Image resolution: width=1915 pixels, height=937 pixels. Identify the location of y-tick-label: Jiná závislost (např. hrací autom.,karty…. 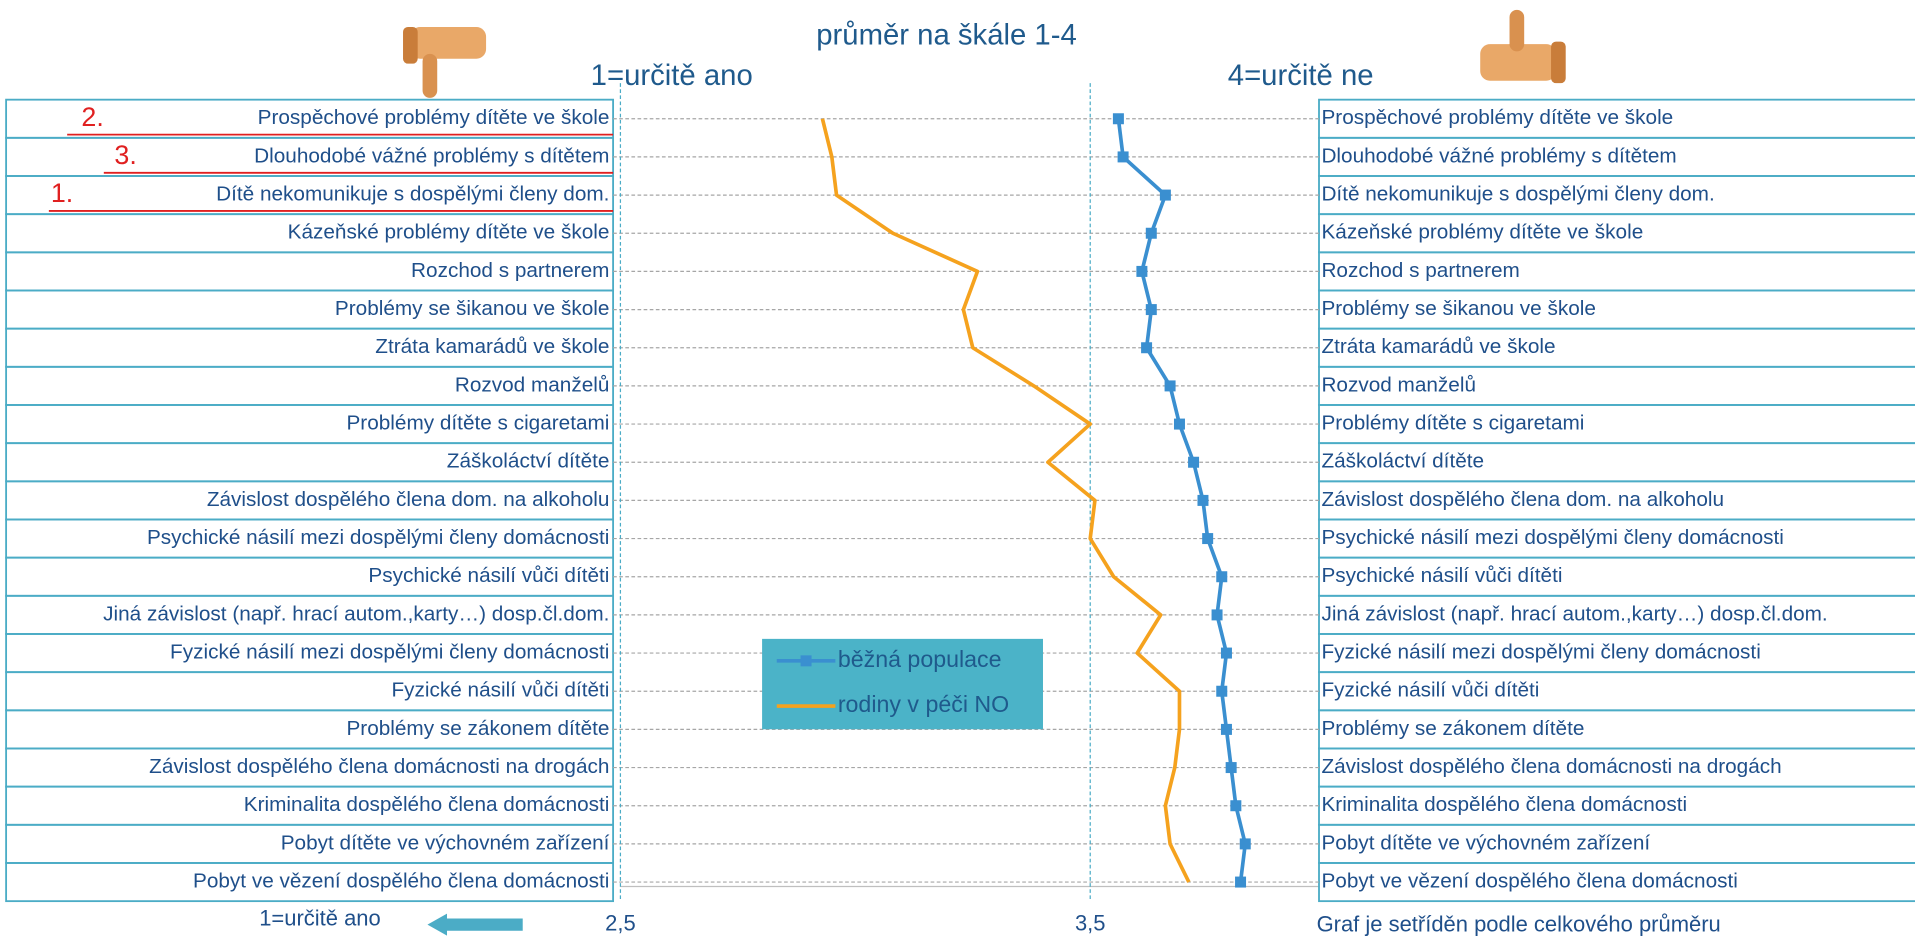
(356, 613).